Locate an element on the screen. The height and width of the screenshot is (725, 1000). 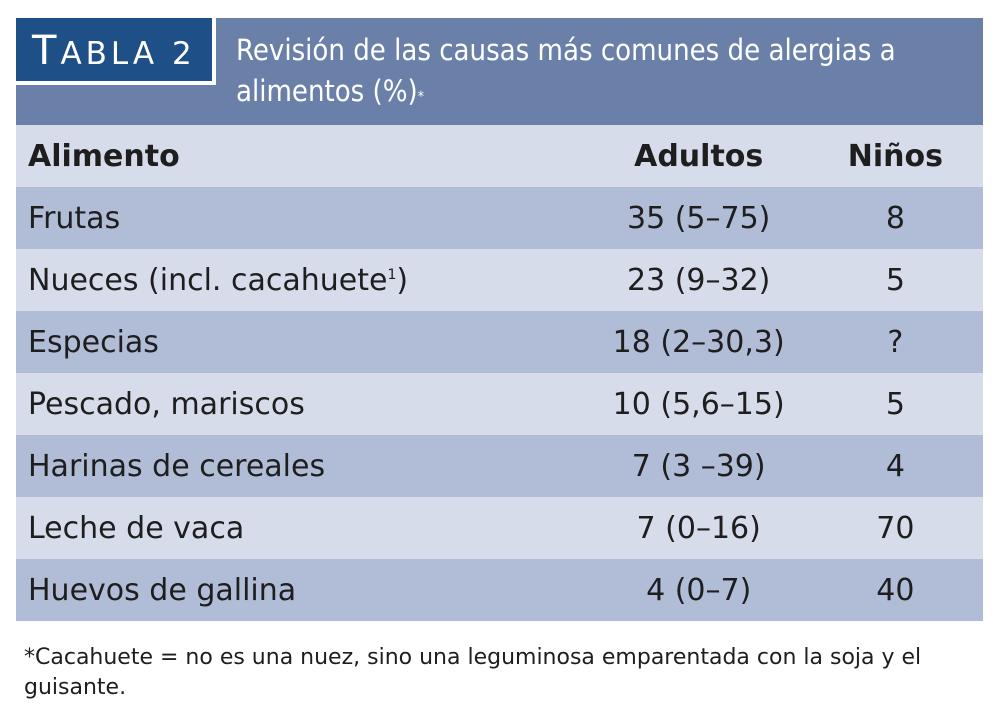
table-row: Pescado, mariscos 10 (5,6–15) 5 is located at coordinates (499, 404).